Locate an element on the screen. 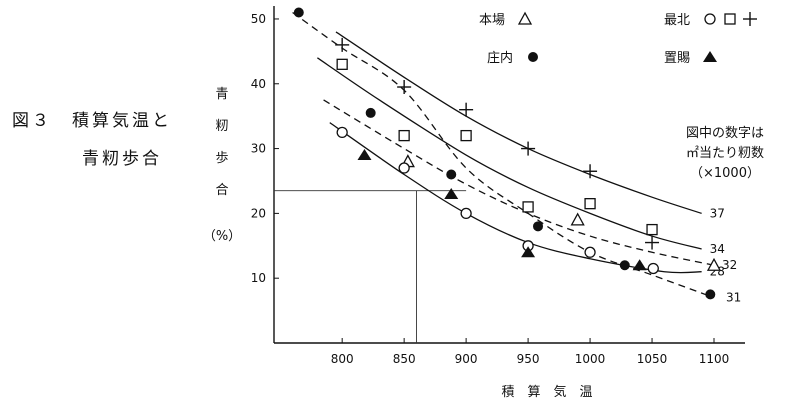 The image size is (800, 405). x-tick-label: 1050 is located at coordinates (652, 359).